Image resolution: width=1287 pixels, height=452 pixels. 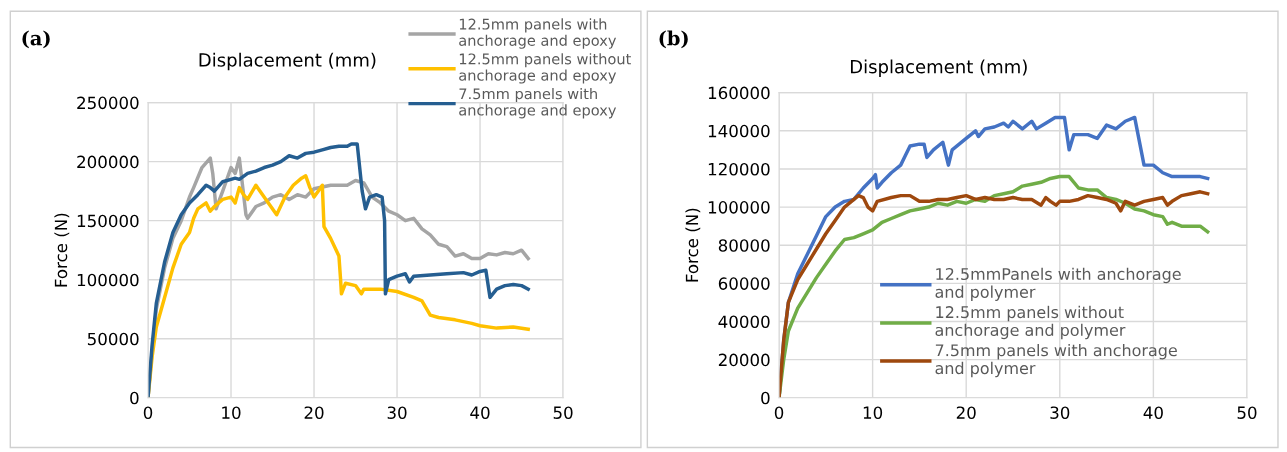 I want to click on y-tick-label: 140000, so click(x=739, y=131).